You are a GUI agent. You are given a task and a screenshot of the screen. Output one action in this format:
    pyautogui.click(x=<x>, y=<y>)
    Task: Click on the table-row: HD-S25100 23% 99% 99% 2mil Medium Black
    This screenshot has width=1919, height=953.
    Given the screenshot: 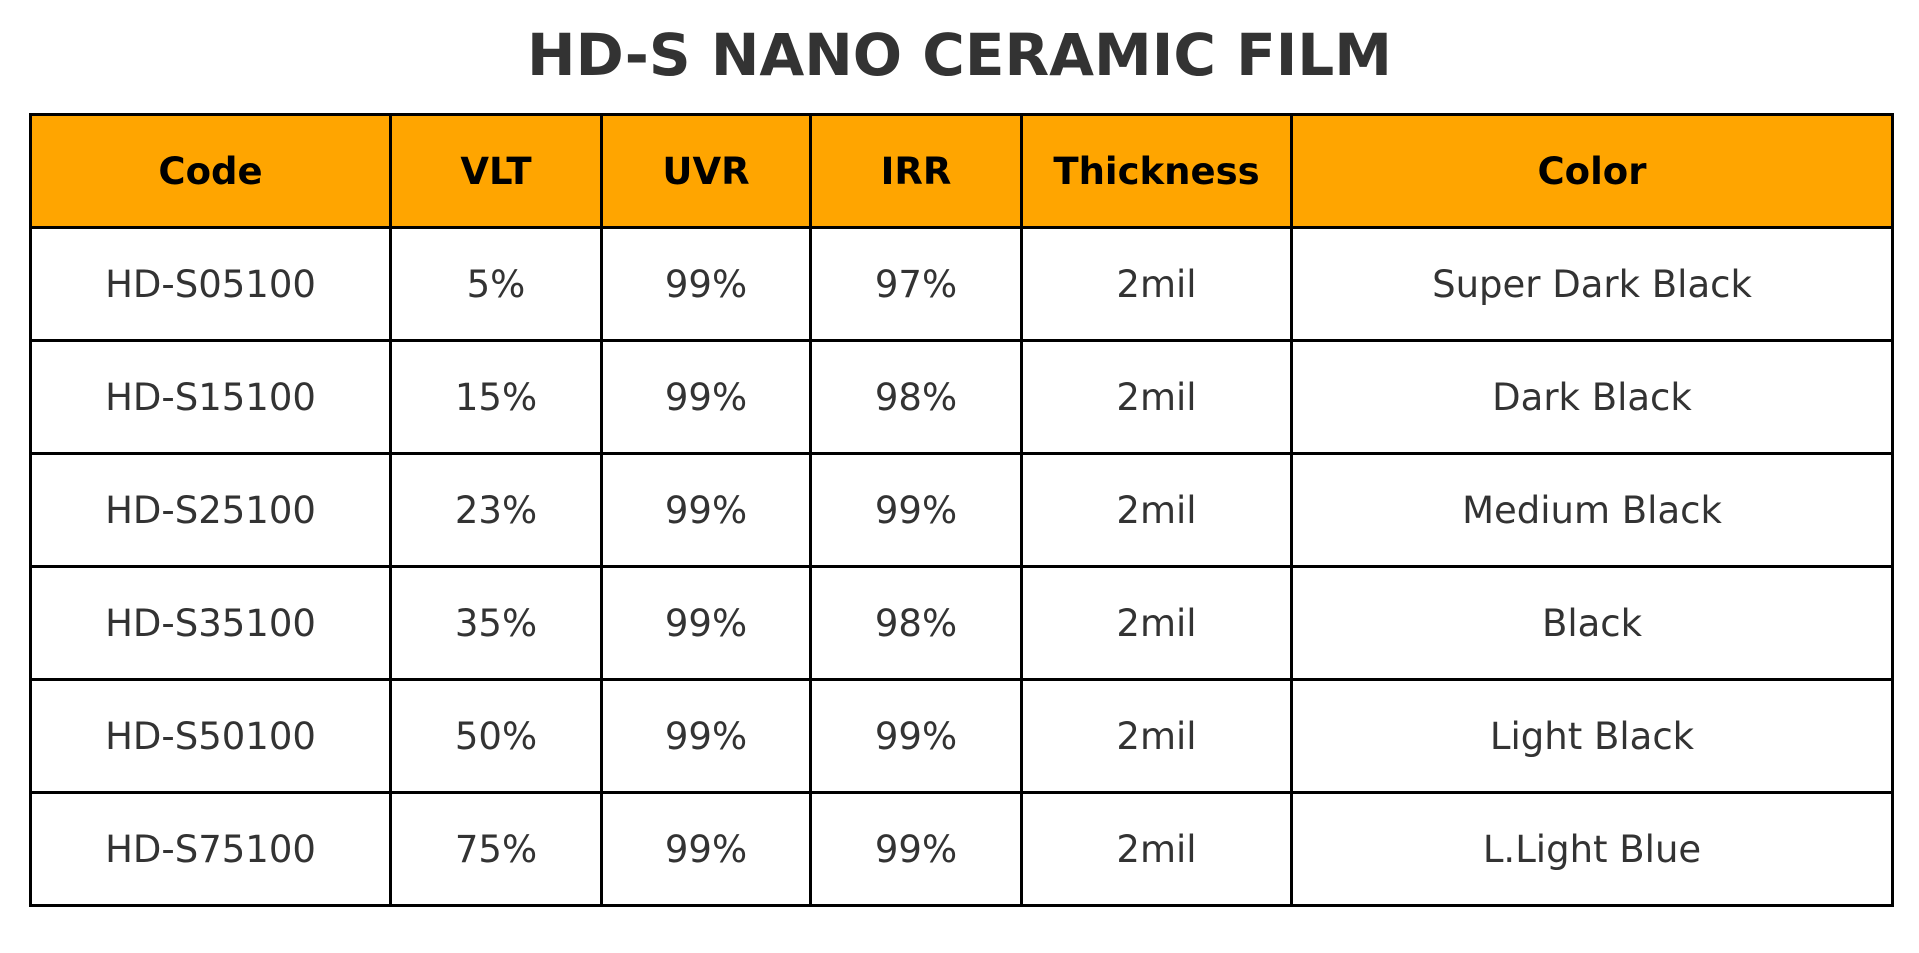 What is the action you would take?
    pyautogui.click(x=961, y=510)
    